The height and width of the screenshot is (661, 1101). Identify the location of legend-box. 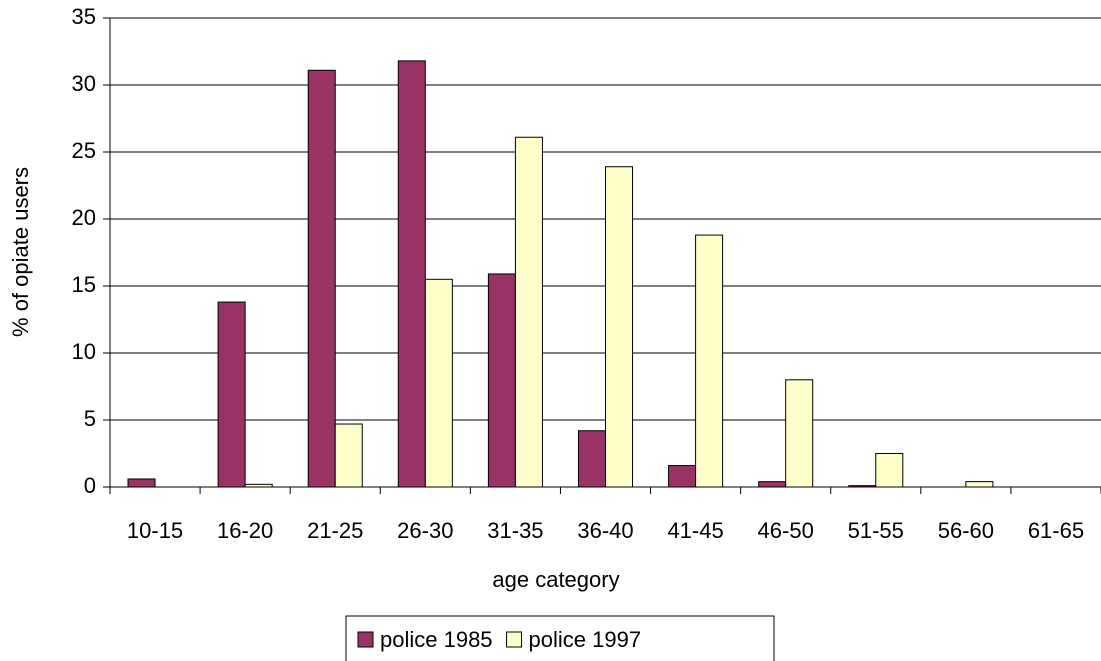
(560, 638).